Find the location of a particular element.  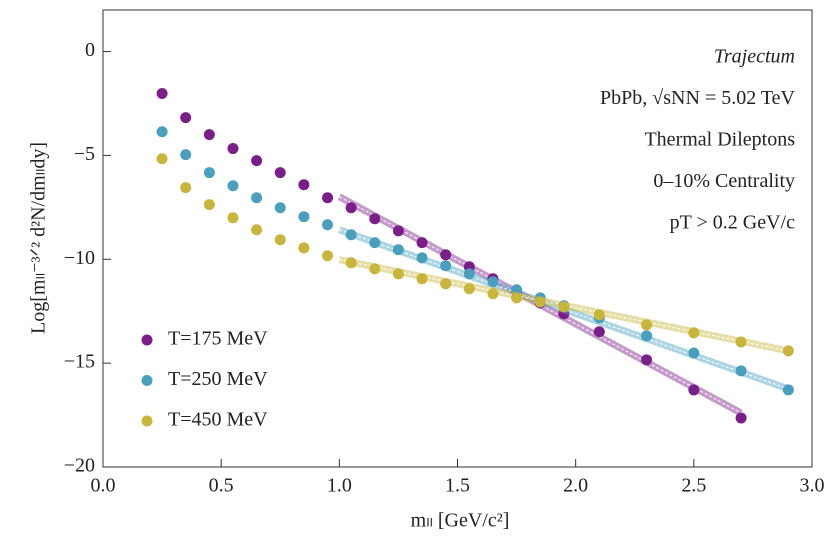

x-tick-label: 3.0 is located at coordinates (812, 486).